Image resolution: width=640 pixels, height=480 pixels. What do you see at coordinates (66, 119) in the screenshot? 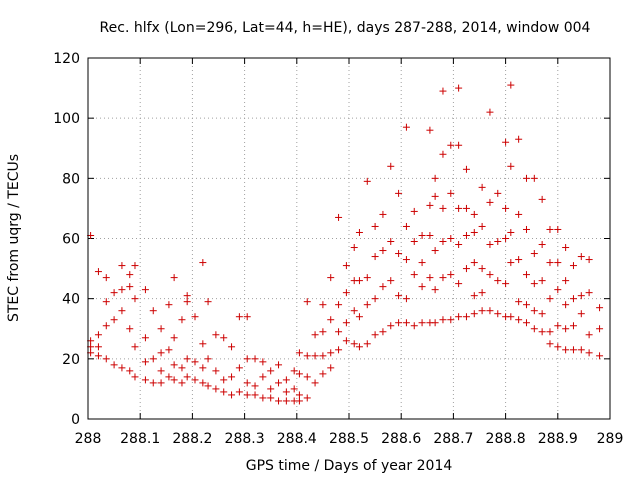
I see `y-tick-label: 100` at bounding box center [66, 119].